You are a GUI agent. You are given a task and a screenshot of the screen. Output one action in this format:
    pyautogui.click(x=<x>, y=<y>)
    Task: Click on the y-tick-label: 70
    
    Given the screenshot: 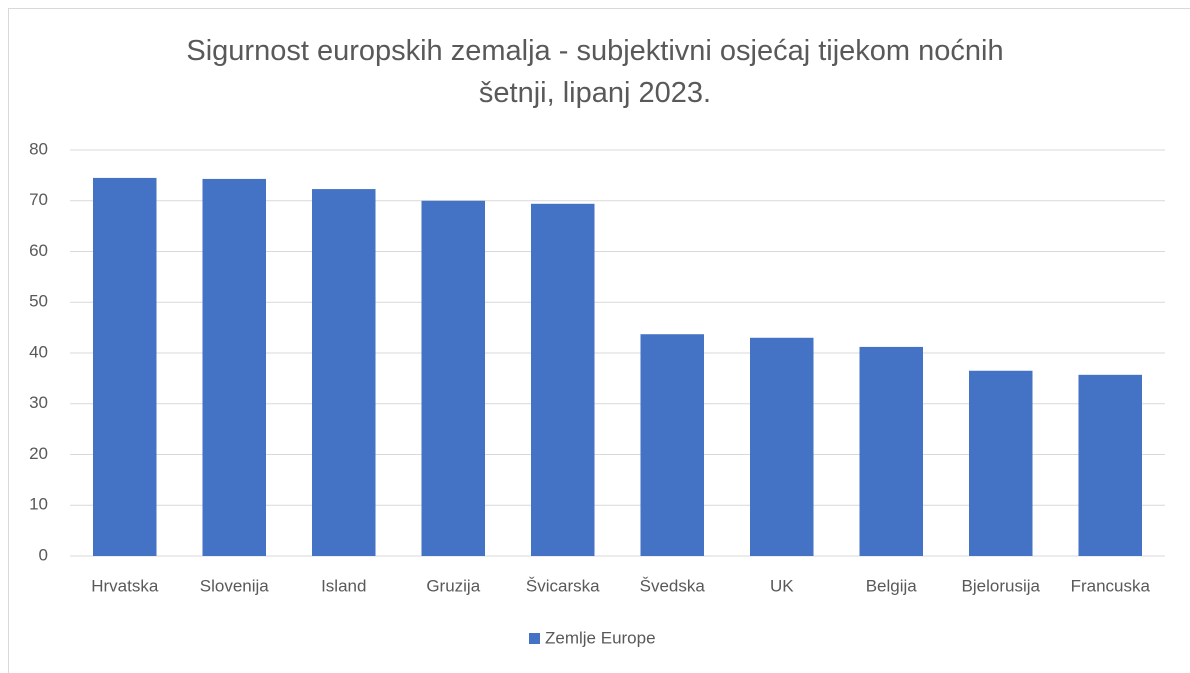 What is the action you would take?
    pyautogui.click(x=38, y=199)
    